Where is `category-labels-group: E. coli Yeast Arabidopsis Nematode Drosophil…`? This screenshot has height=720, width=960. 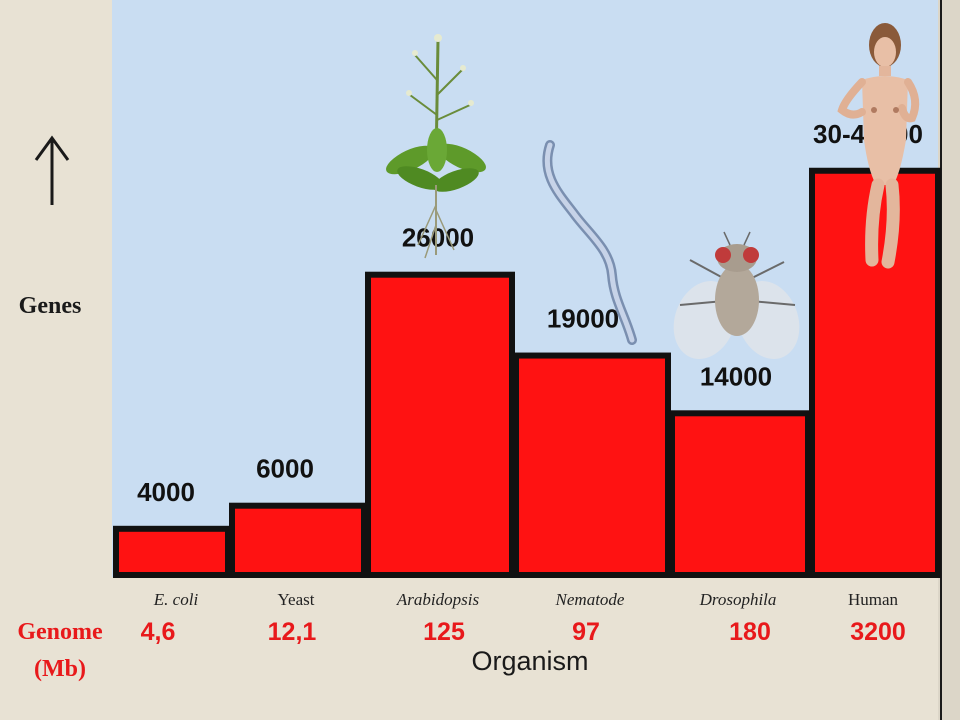 category-labels-group: E. coli Yeast Arabidopsis Nematode Drosophil… is located at coordinates (526, 599).